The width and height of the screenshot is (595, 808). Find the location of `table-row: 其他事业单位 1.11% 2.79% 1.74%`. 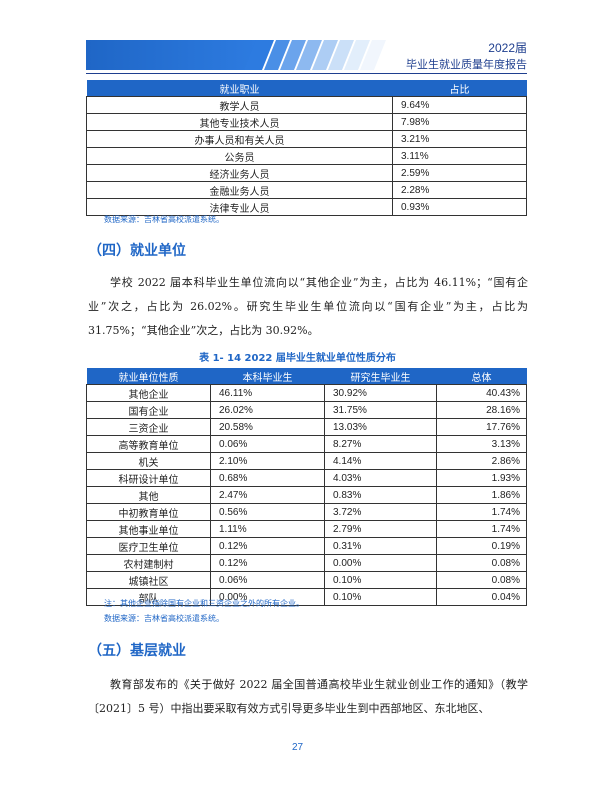

table-row: 其他事业单位 1.11% 2.79% 1.74% is located at coordinates (306, 529).